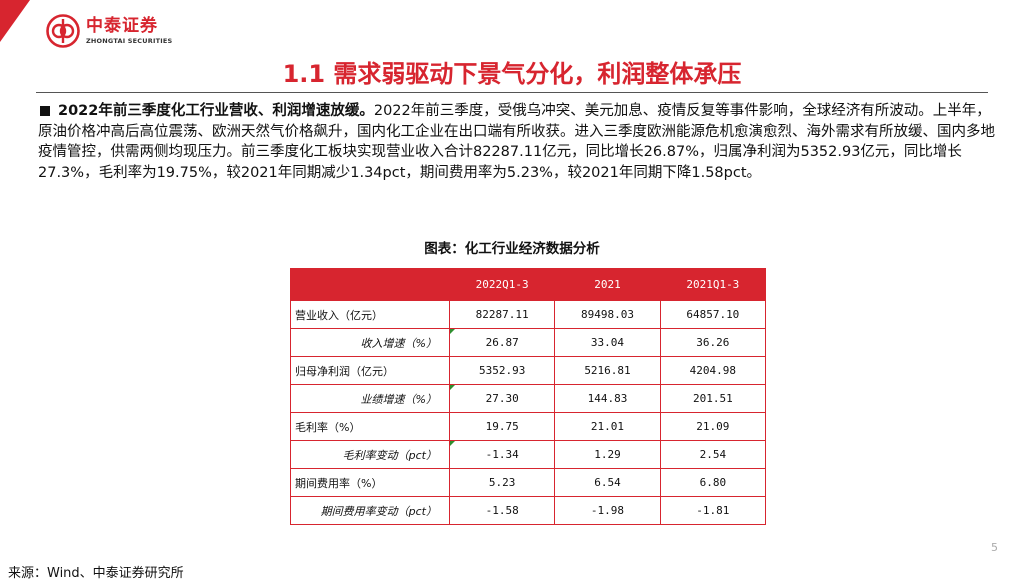 The height and width of the screenshot is (581, 1024). I want to click on row-label: 毛利率变动（pct）, so click(370, 454).